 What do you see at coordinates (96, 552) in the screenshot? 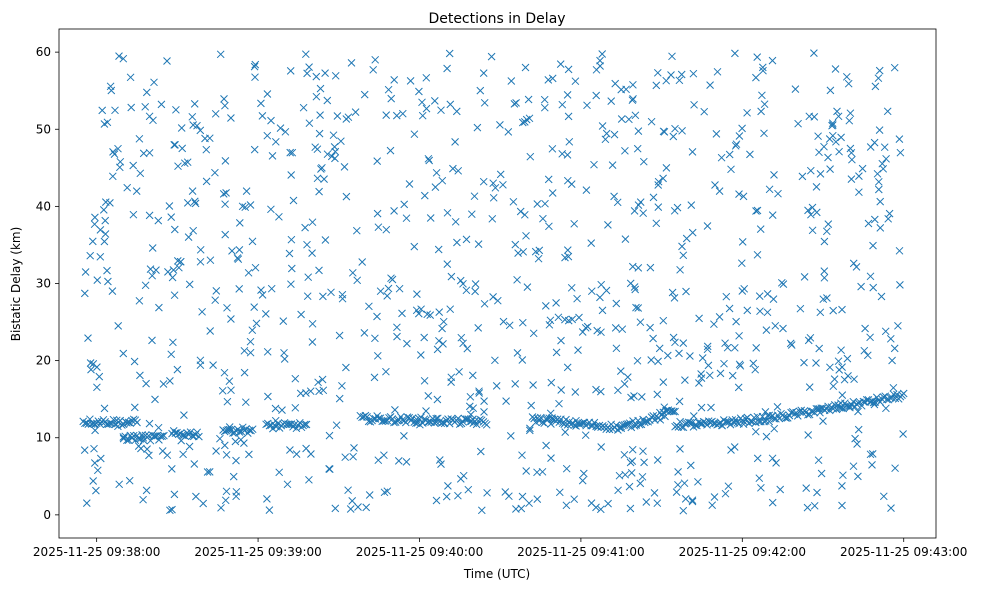
I see `x-tick-label: 2025-11-25 09:38:00` at bounding box center [96, 552].